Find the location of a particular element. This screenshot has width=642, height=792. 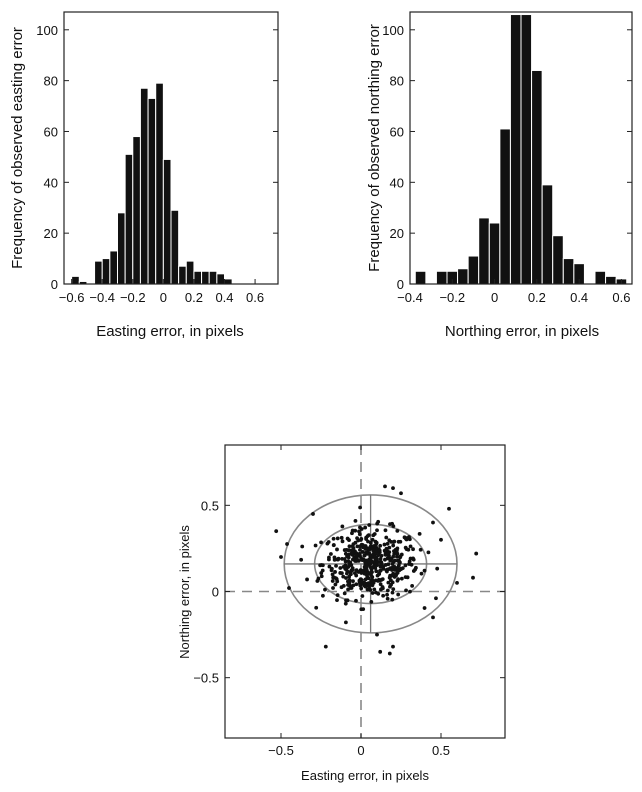

x-tick-label: 0.4 is located at coordinates (579, 297).